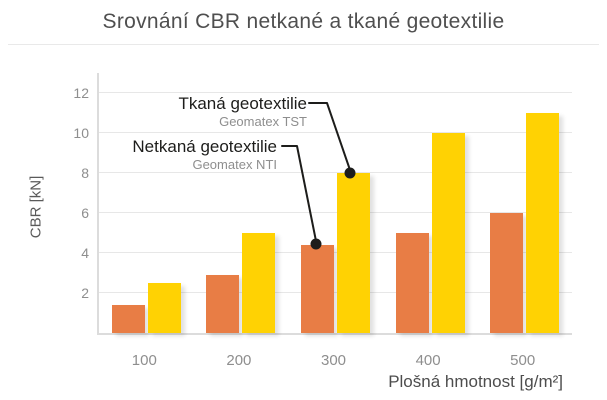 This screenshot has width=607, height=400. I want to click on x-tick-label-300: 300, so click(333, 360).